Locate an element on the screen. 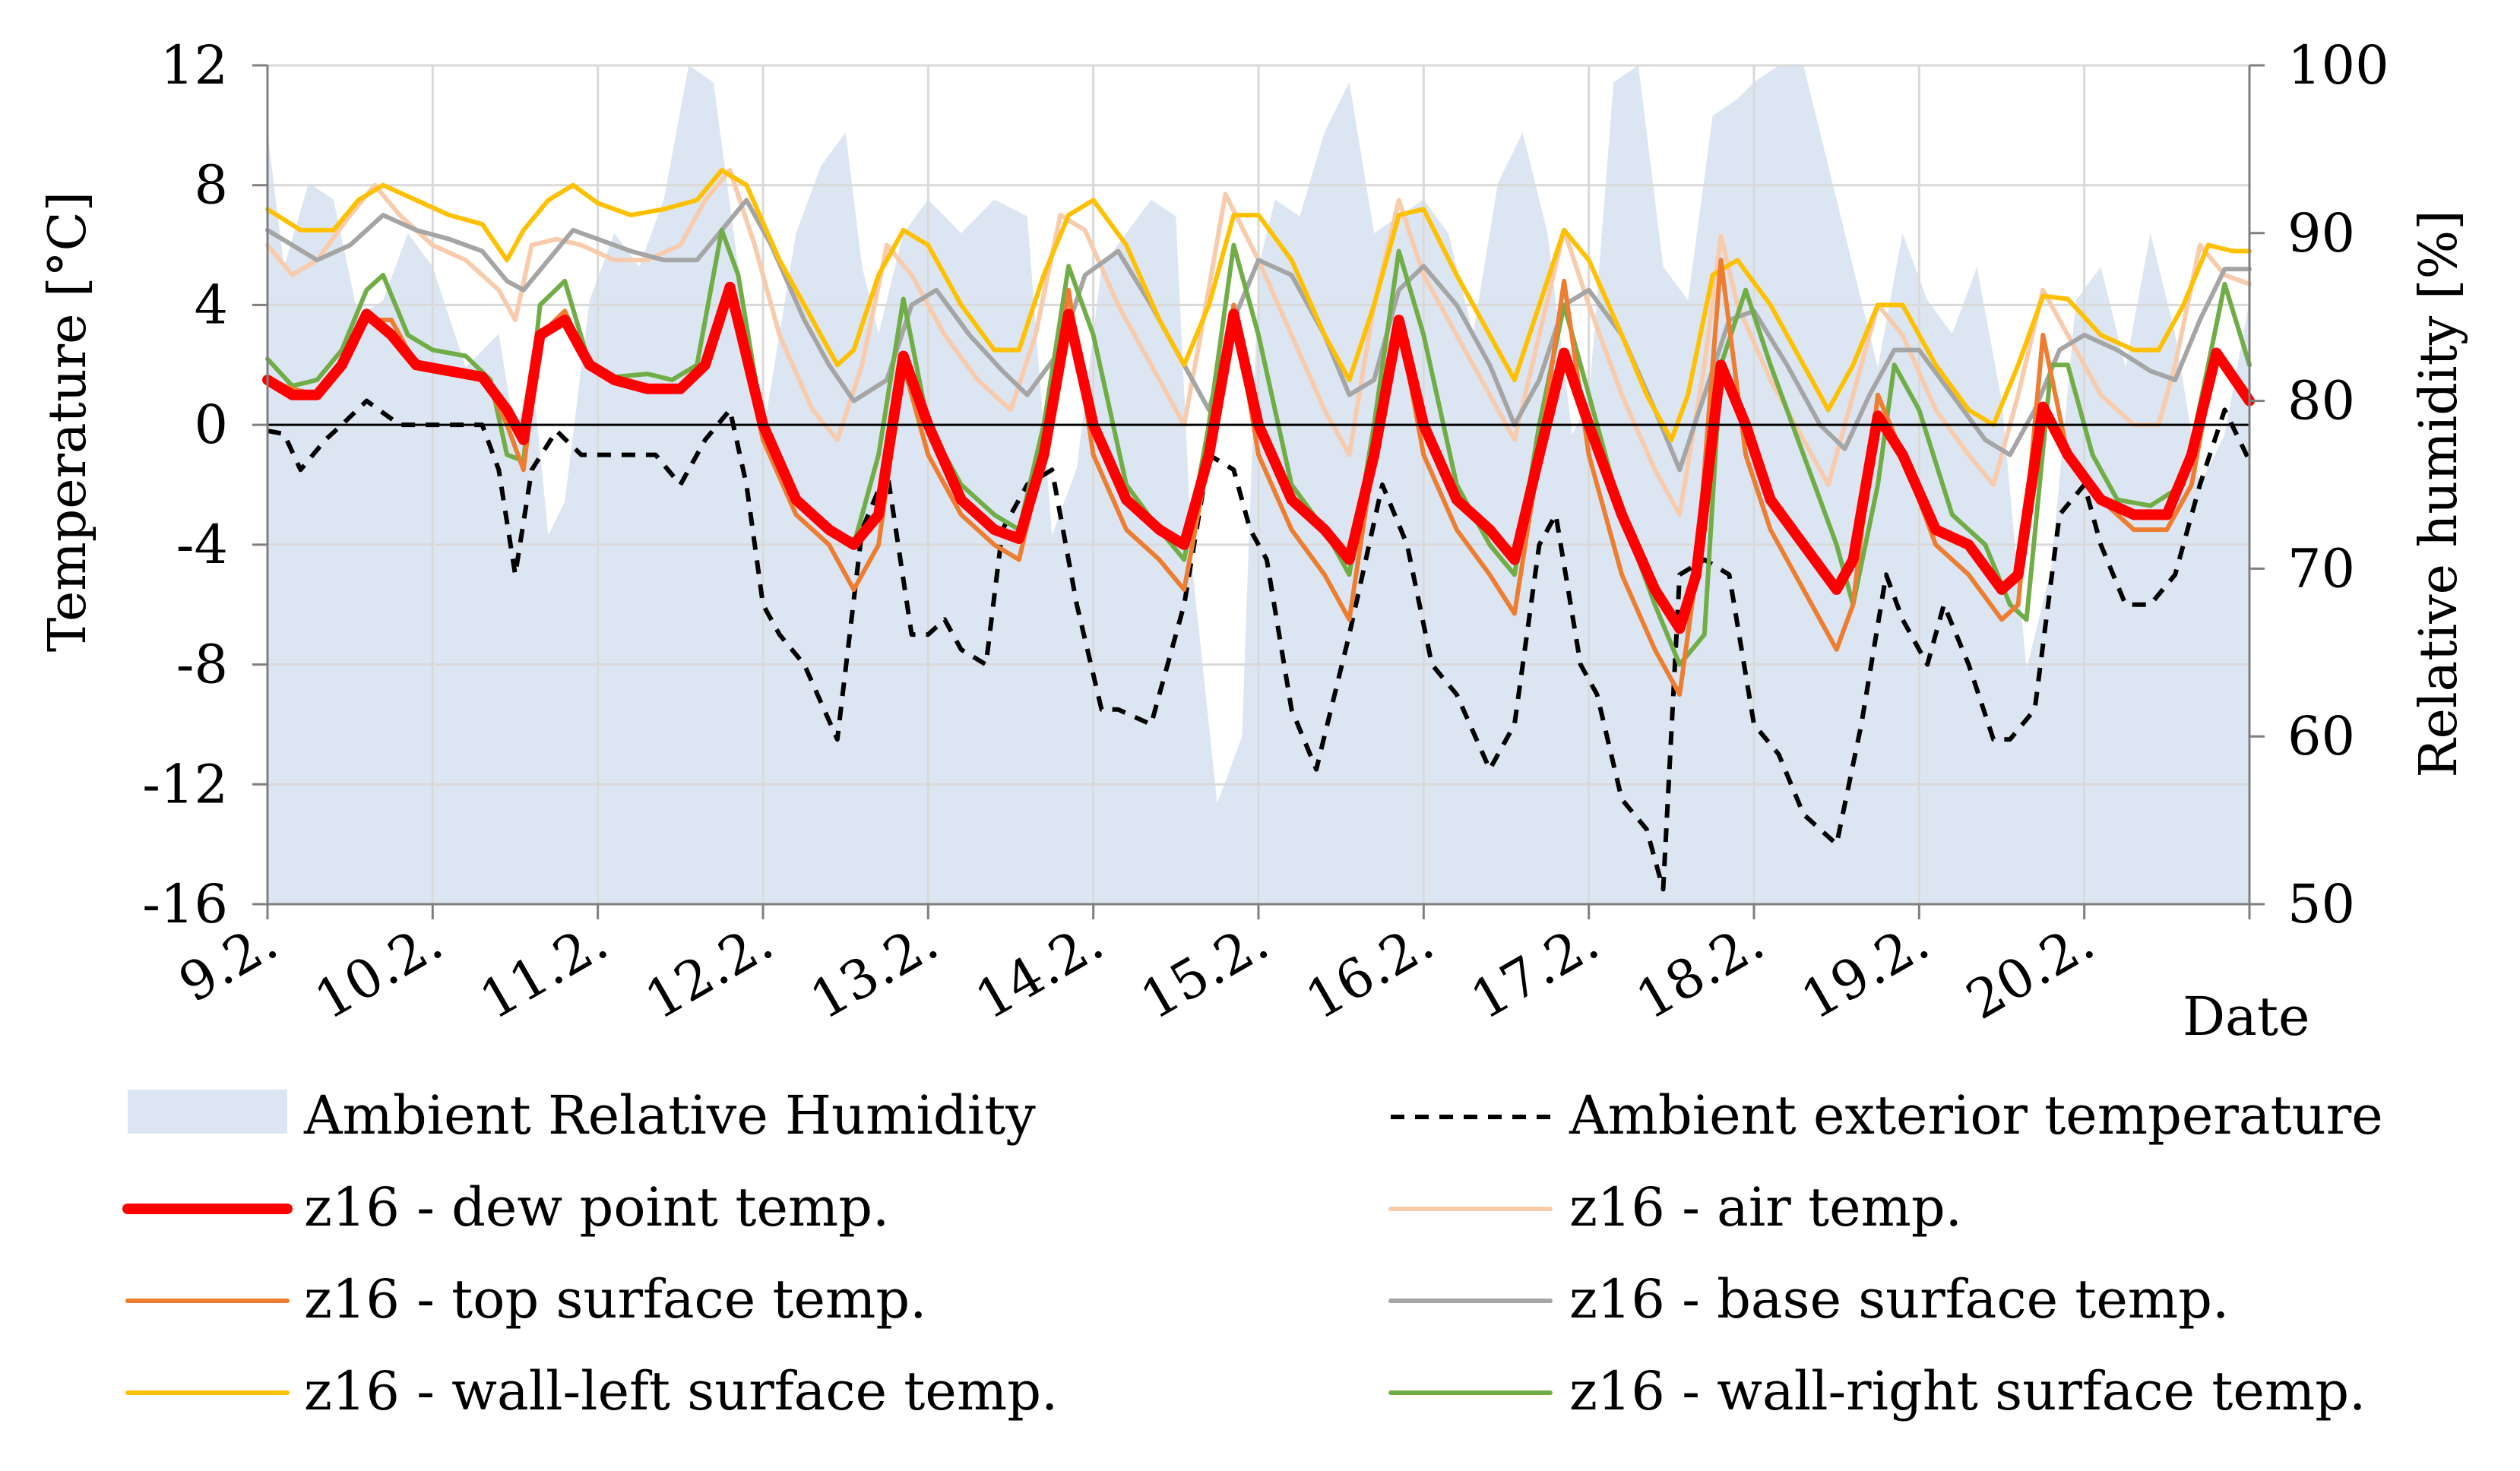 This screenshot has height=1471, width=2520. x-tick-label: 19.2. is located at coordinates (1865, 971).